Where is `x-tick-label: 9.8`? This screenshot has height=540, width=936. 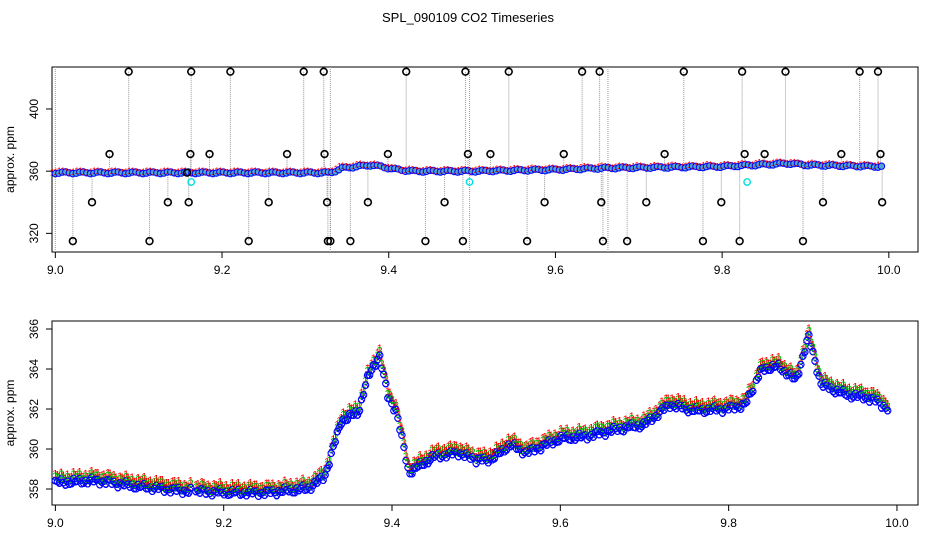
x-tick-label: 9.8 is located at coordinates (722, 270).